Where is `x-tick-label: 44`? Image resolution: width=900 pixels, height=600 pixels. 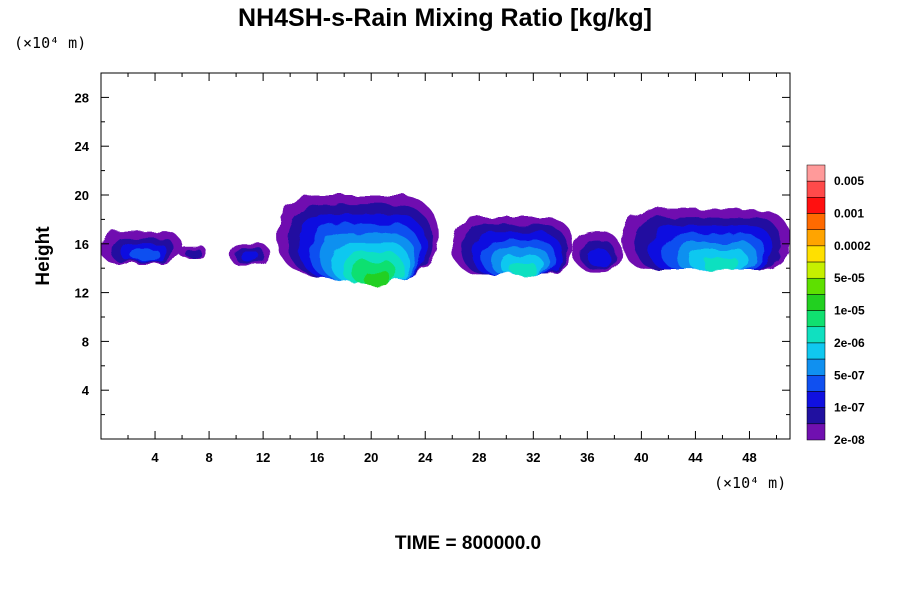
x-tick-label: 44 is located at coordinates (695, 457).